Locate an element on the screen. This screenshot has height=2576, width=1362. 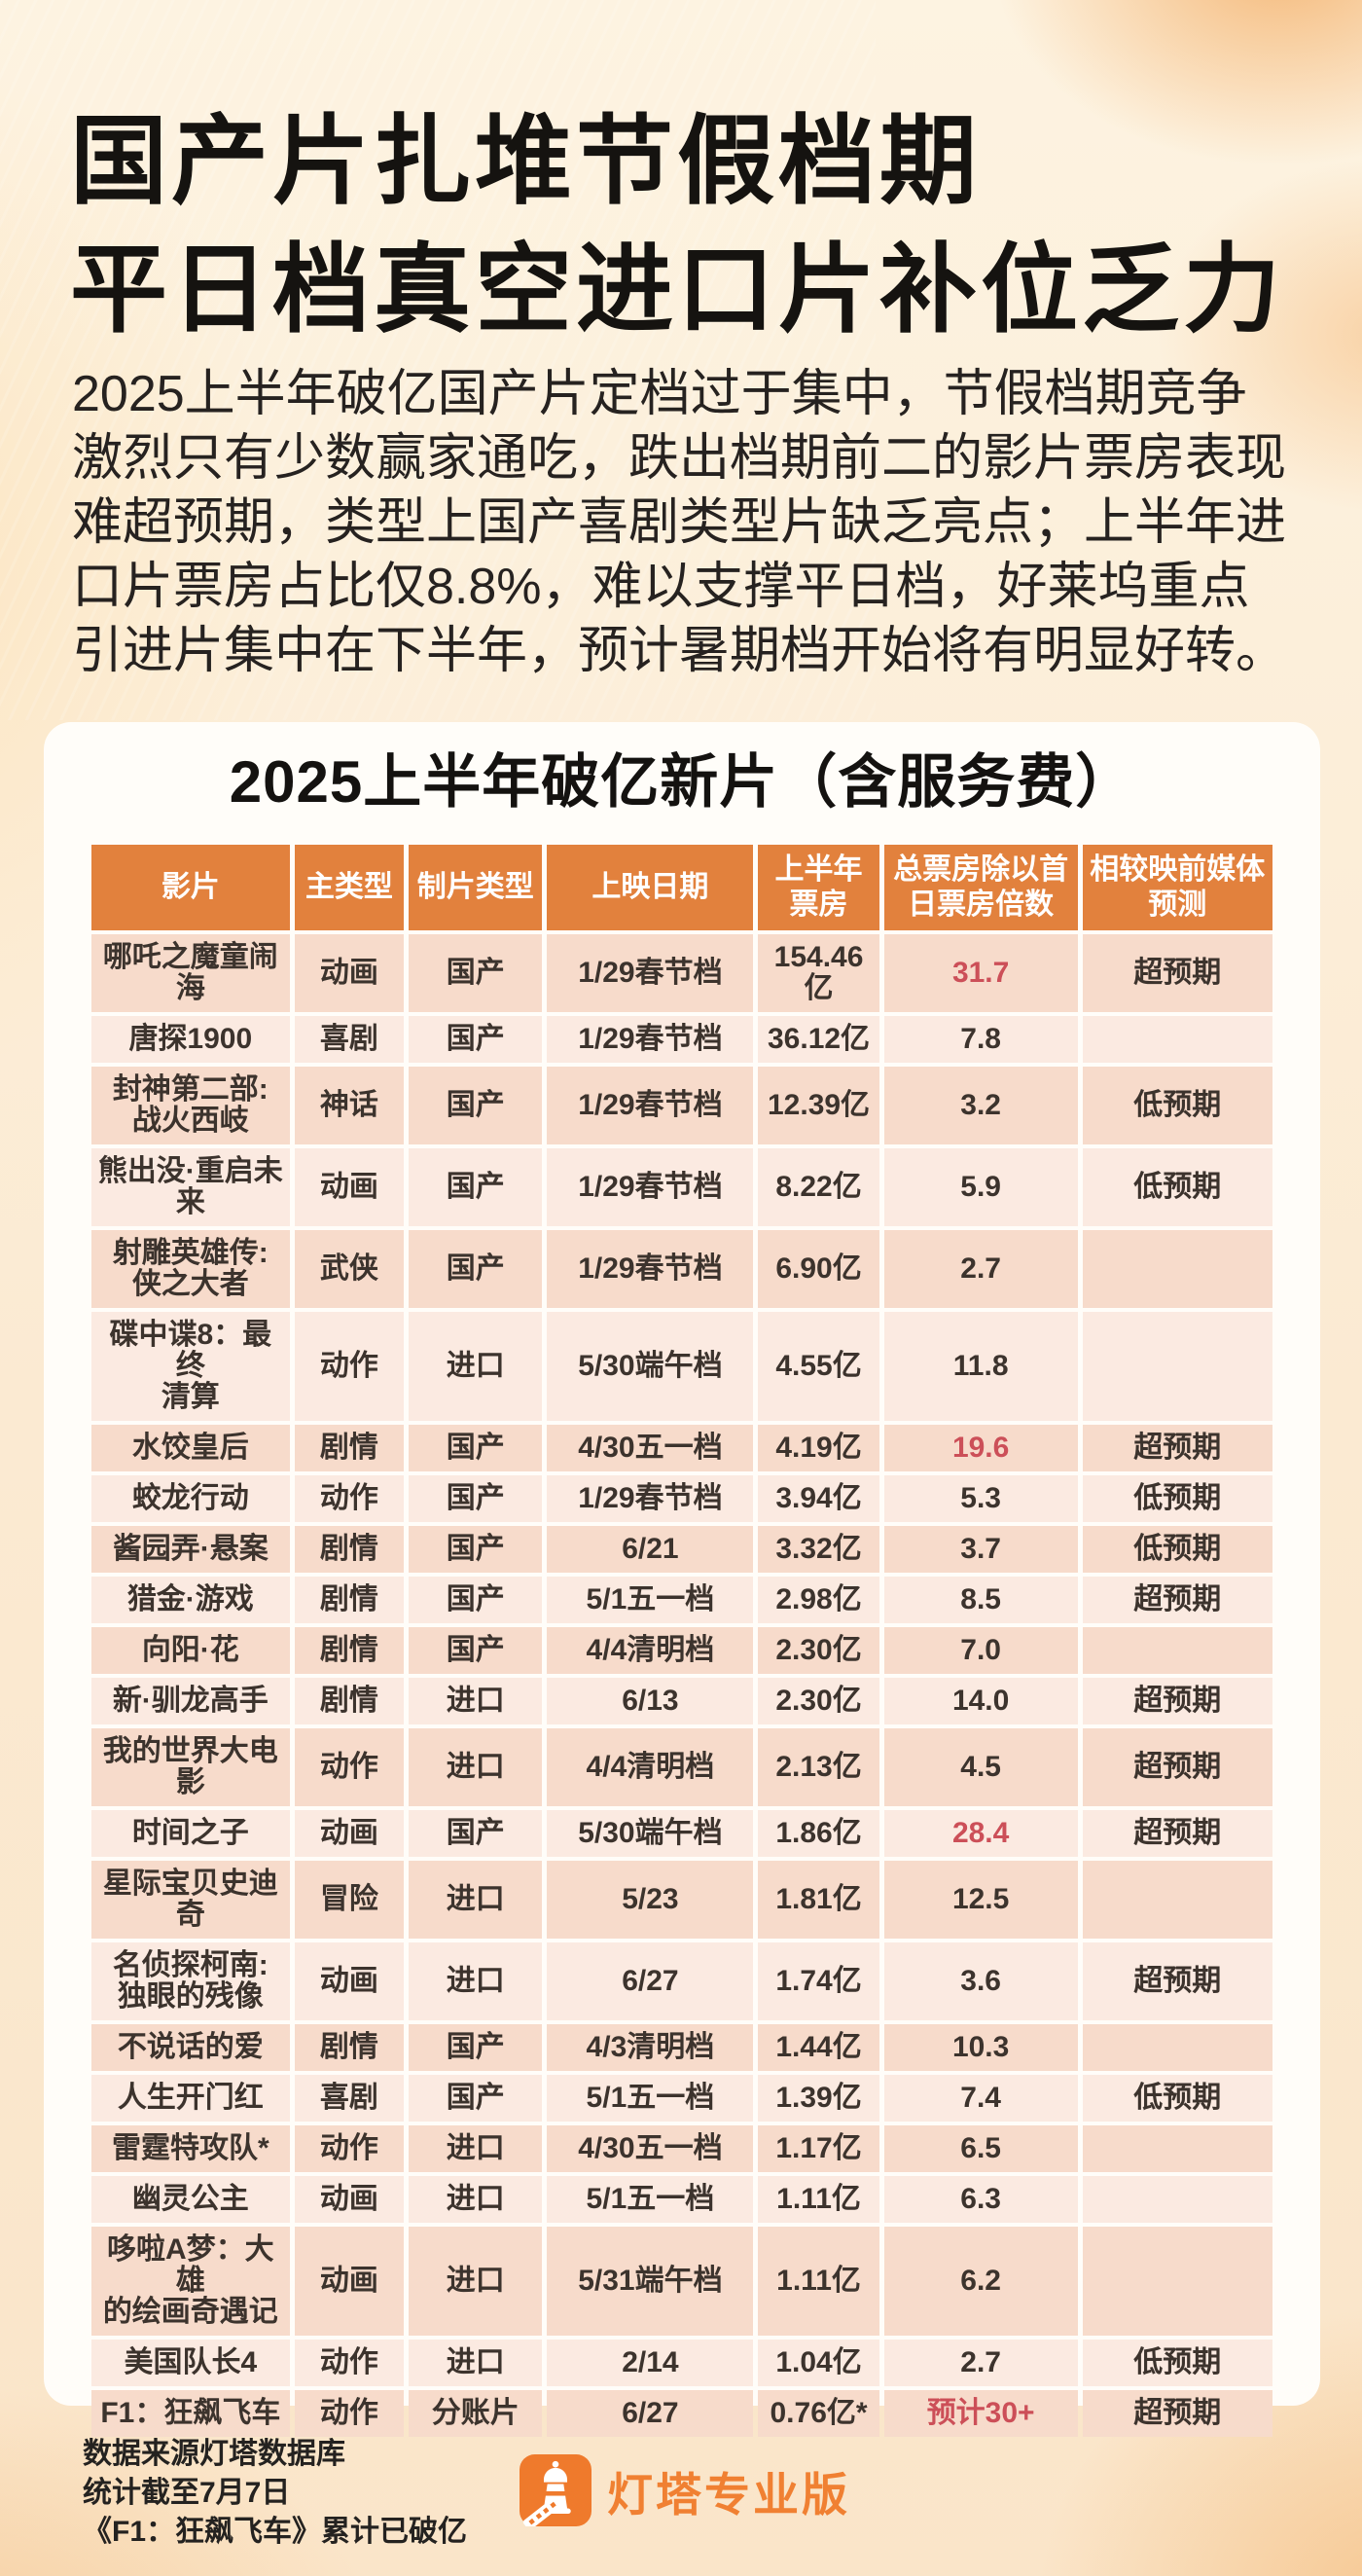
headline-line-2: 平日档真空进口片补位乏力 is located at coordinates (677, 290).